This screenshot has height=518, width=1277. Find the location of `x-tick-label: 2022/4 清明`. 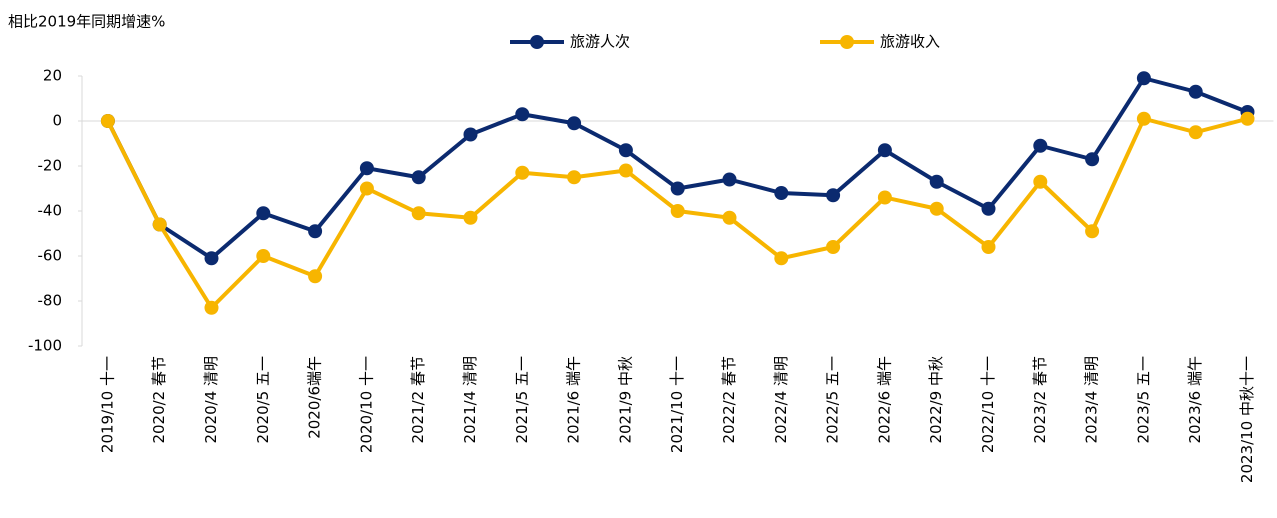

x-tick-label: 2022/4 清明 is located at coordinates (781, 400).